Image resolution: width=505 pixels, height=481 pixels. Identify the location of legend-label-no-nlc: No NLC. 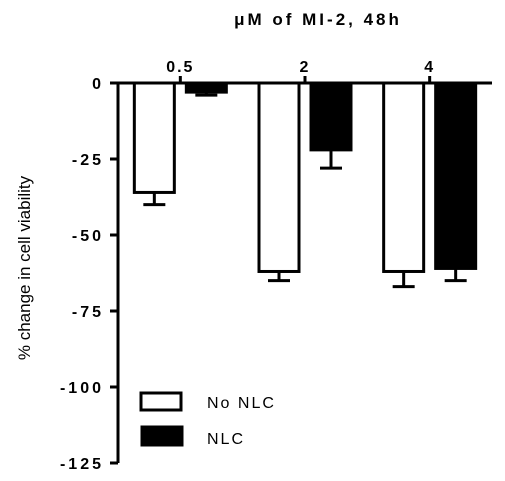
(241, 403).